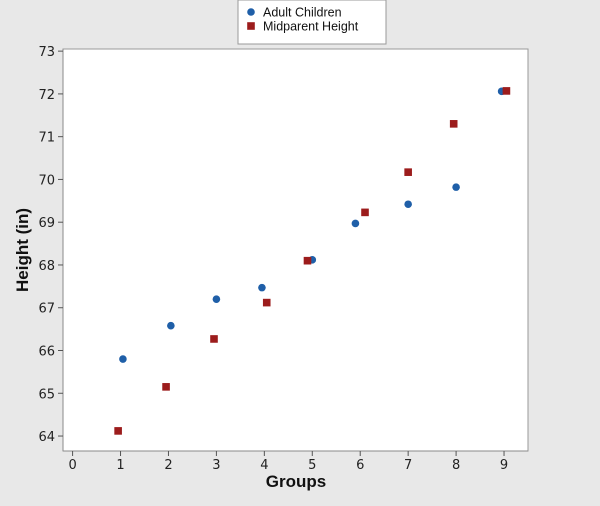  What do you see at coordinates (296, 481) in the screenshot?
I see `x-axis-label: Groups` at bounding box center [296, 481].